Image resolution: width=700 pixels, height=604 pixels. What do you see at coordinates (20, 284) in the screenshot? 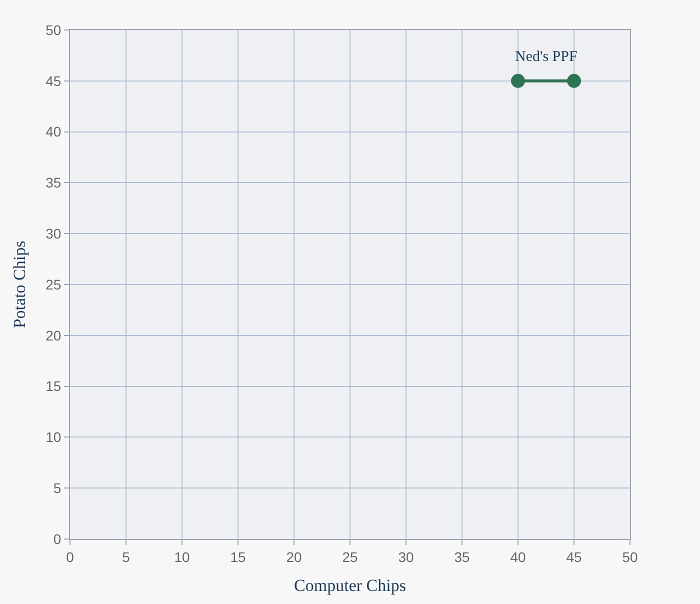
I see `y-axis-title: Potato Chips` at bounding box center [20, 284].